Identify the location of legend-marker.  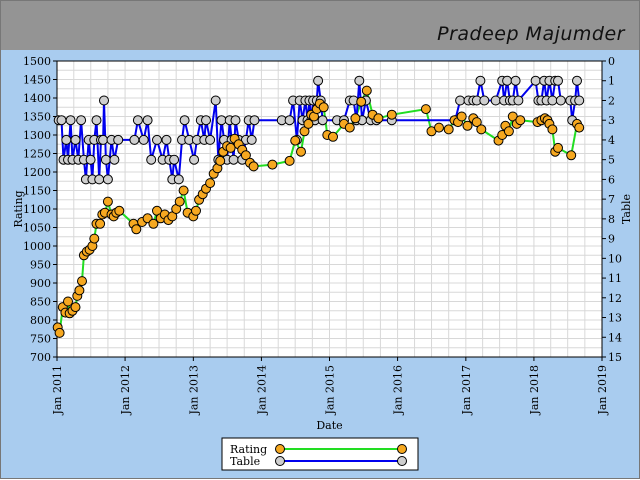
(402, 449).